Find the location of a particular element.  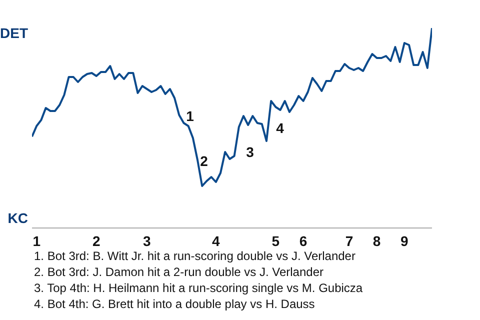

text: 2. Bot 3rd: J. Damon hit a 2-run double vs J. Verlander is located at coordinates (179, 272).